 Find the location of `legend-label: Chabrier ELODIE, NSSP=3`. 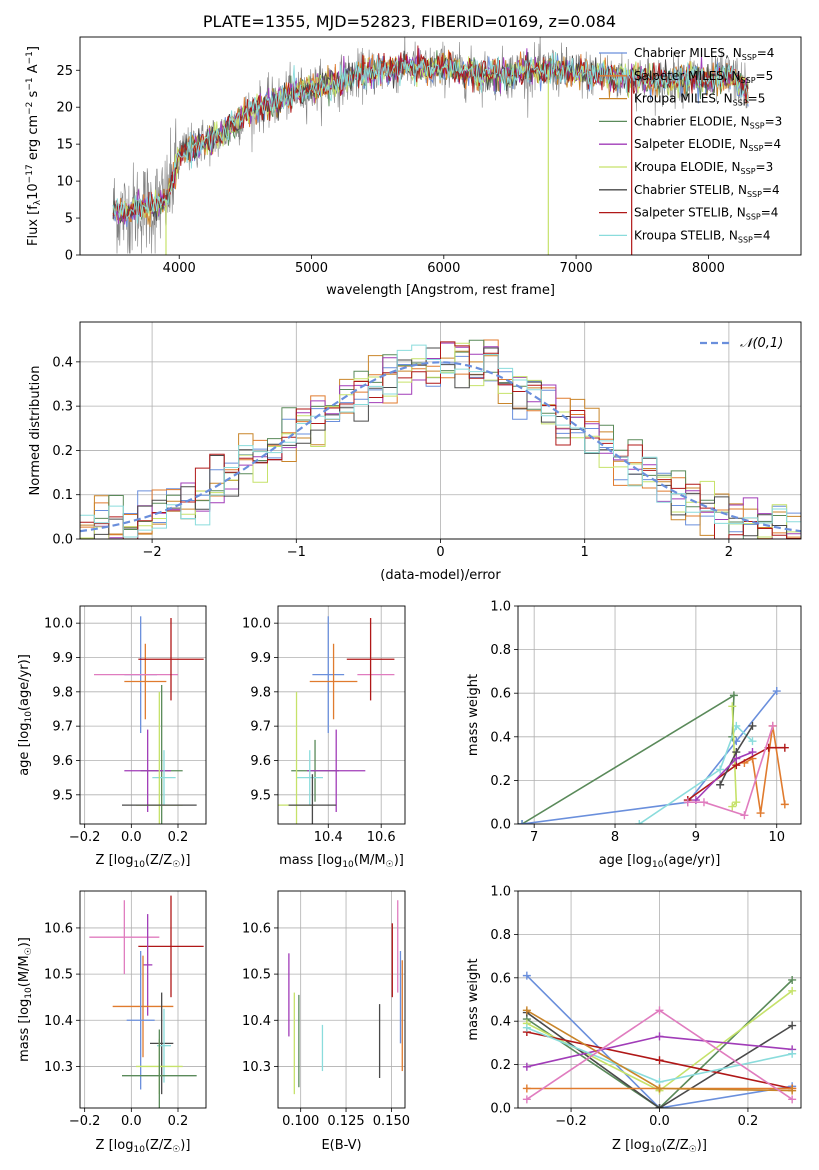

legend-label: Chabrier ELODIE, NSSP=3 is located at coordinates (708, 122).